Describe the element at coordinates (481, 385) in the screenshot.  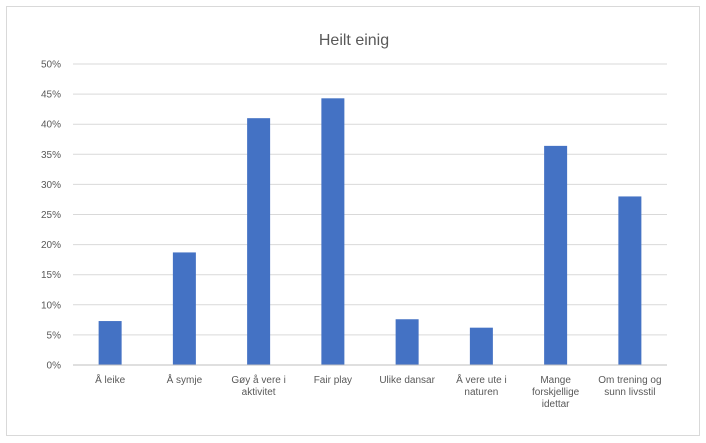
I see `x-category-label: Å vere ute i naturen` at that location.